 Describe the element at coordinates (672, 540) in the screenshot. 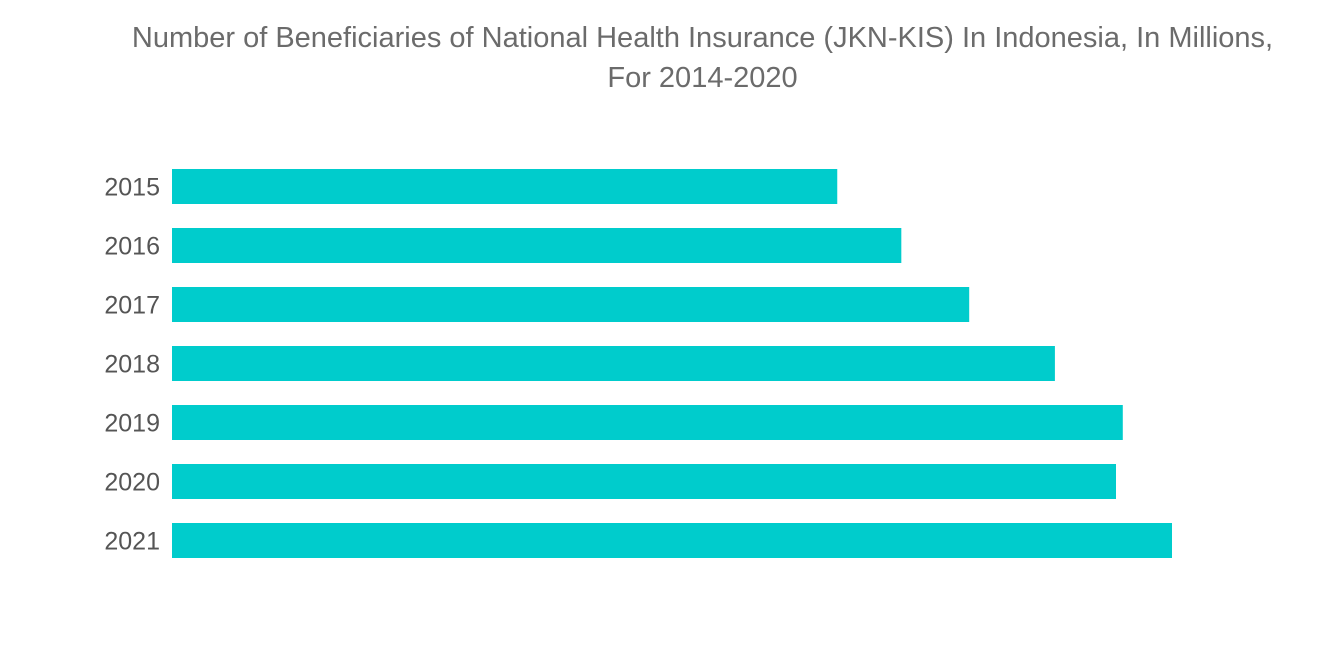

I see `bar-2021` at that location.